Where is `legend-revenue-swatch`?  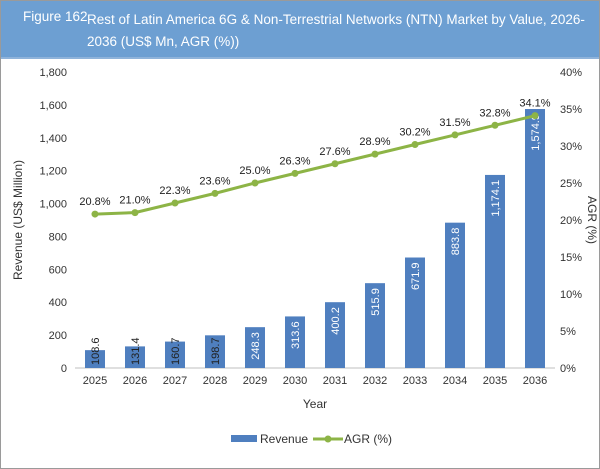 legend-revenue-swatch is located at coordinates (244, 438).